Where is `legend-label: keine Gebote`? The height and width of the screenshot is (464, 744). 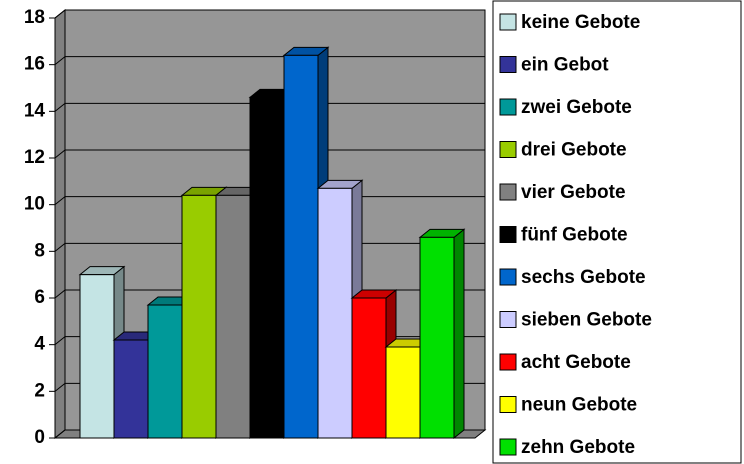
legend-label: keine Gebote is located at coordinates (580, 22).